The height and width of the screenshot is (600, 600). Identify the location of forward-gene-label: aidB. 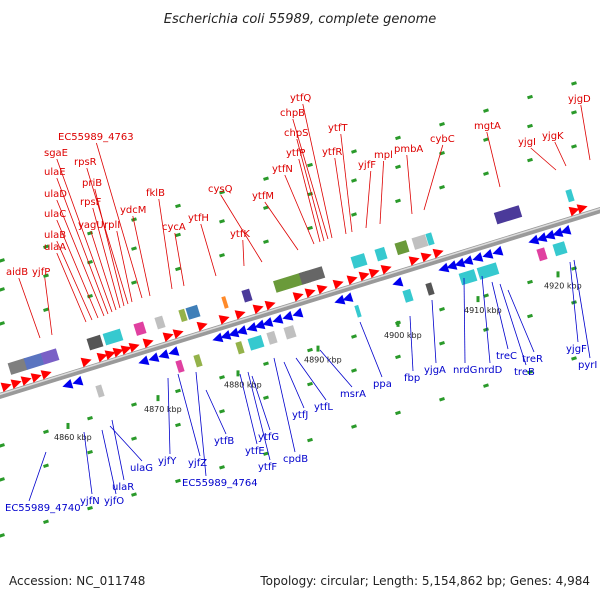
(17, 272).